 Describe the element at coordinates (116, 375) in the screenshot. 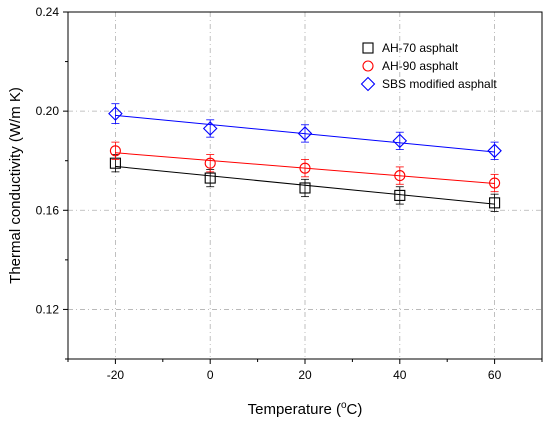

I see `x-tick-label: -20` at that location.